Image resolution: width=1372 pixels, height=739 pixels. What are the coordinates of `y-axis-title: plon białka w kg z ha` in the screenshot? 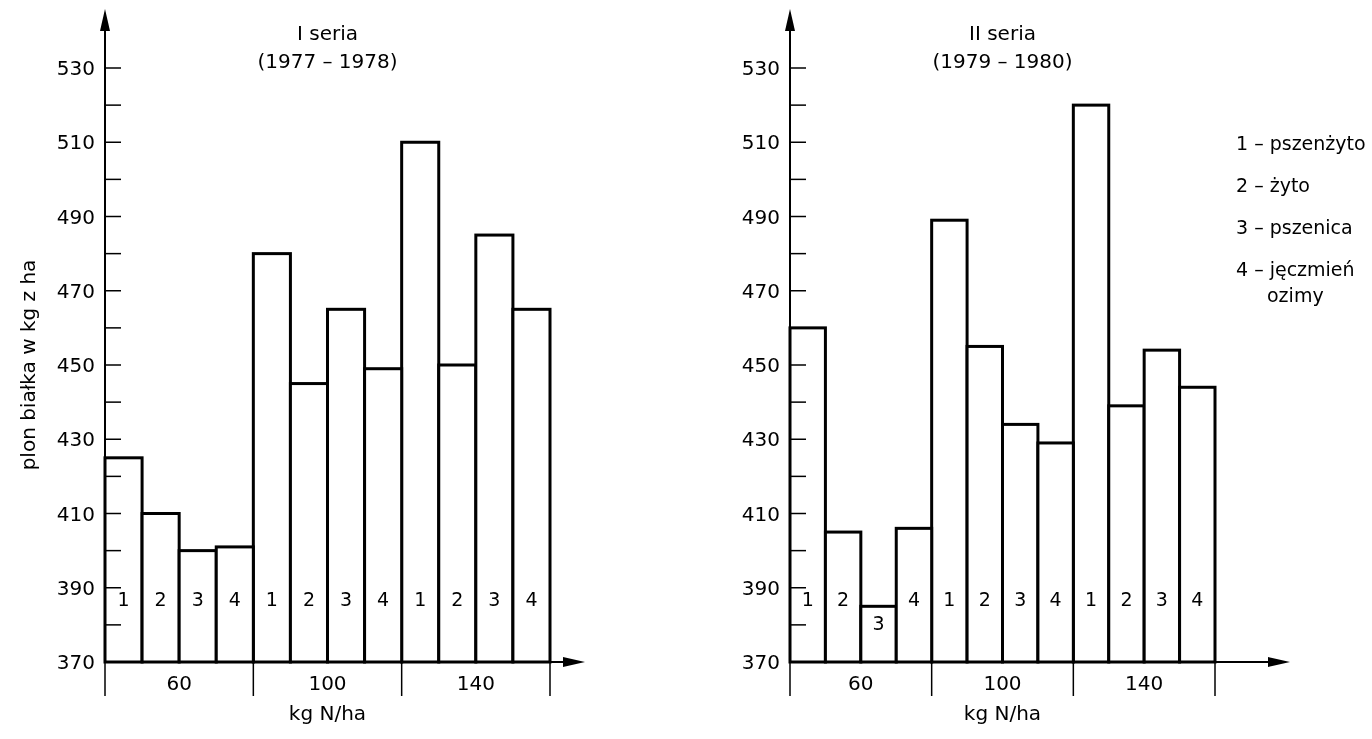 It's located at (28, 365).